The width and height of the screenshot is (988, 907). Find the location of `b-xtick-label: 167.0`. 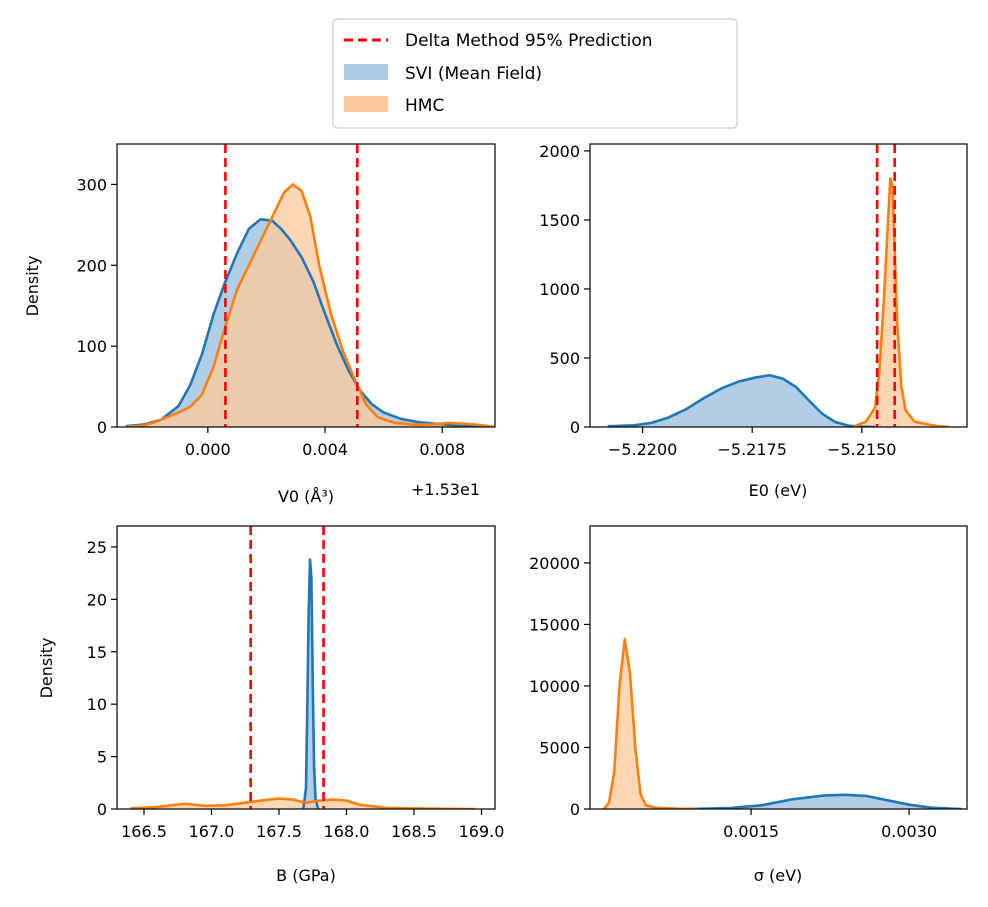

b-xtick-label: 167.0 is located at coordinates (212, 831).